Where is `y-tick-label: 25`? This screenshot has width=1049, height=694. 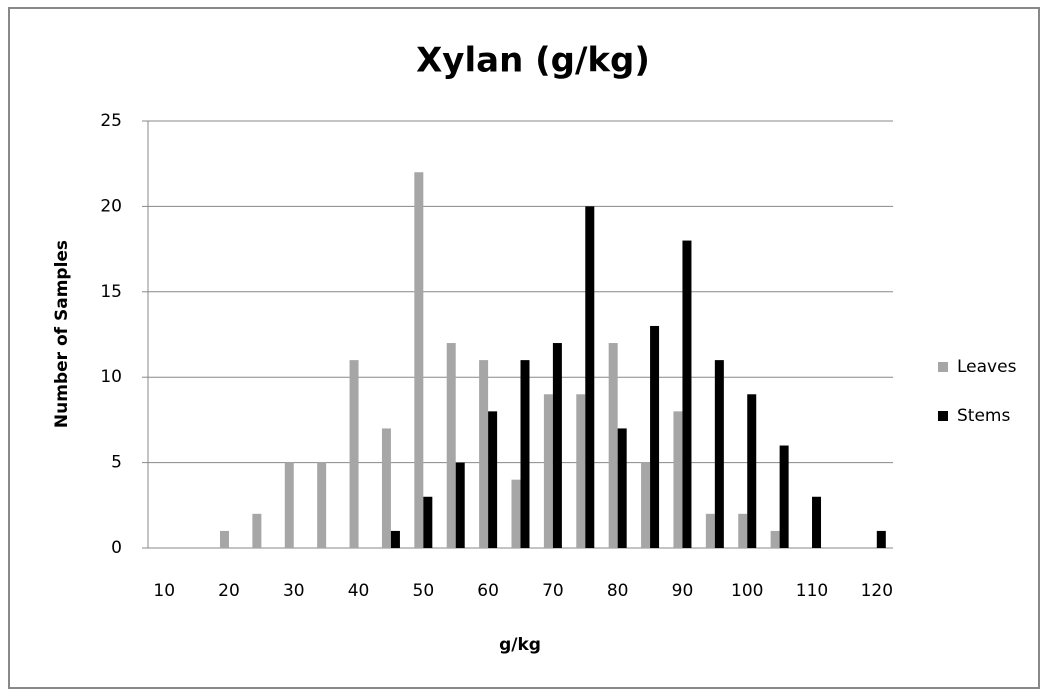
y-tick-label: 25 is located at coordinates (111, 121).